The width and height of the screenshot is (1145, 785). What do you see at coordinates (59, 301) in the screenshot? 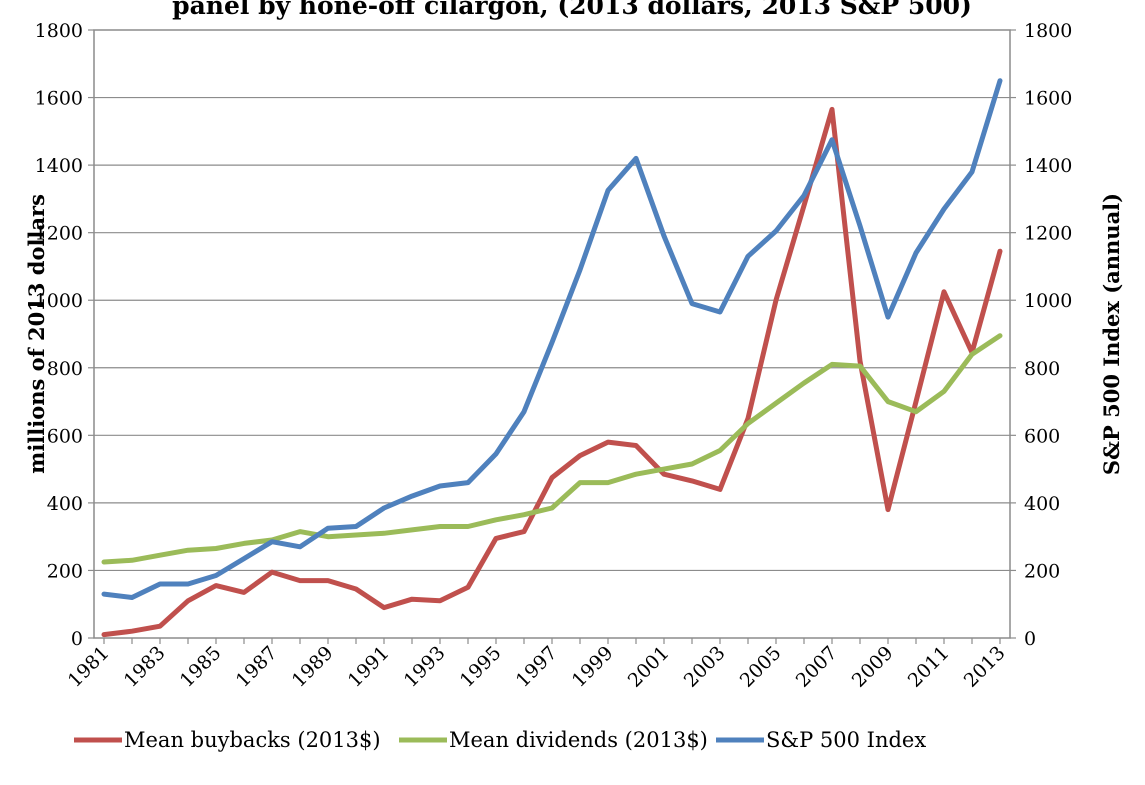
I see `left-tick-label: 1000` at bounding box center [59, 301].